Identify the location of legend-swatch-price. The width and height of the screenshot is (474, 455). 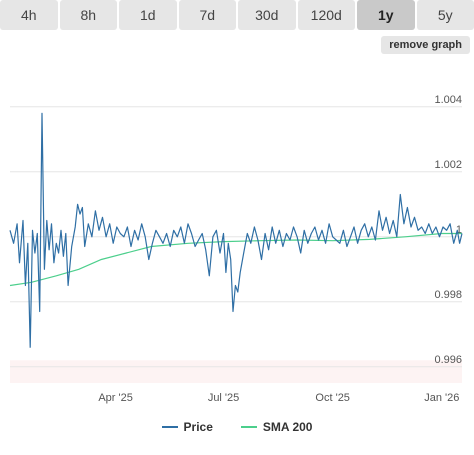
(169, 427).